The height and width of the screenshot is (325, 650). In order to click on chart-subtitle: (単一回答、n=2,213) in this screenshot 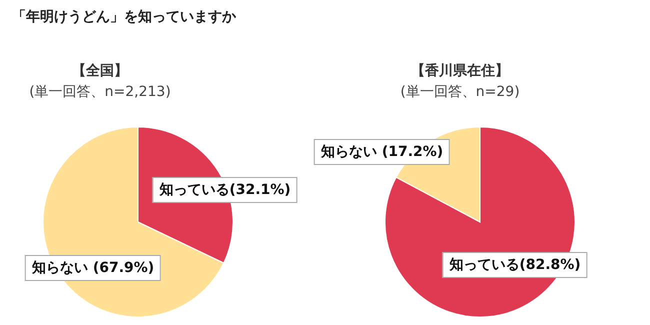, I will do `click(100, 92)`.